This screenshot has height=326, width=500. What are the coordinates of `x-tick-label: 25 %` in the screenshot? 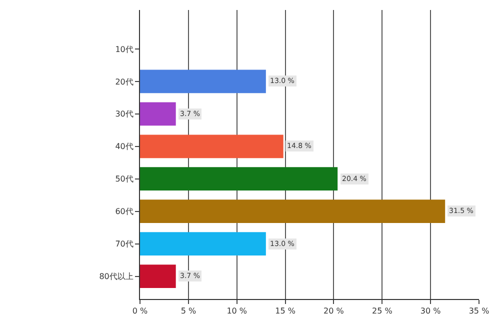 It's located at (382, 311).